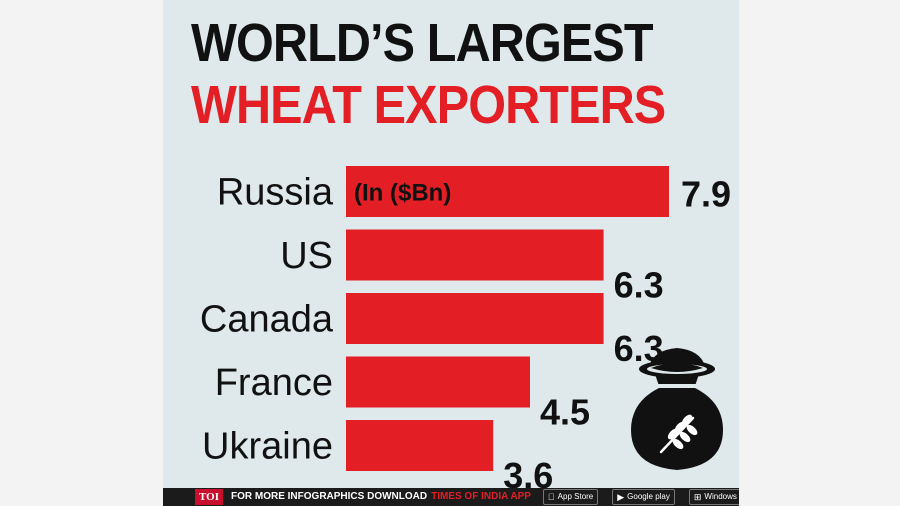 The image size is (900, 506). What do you see at coordinates (428, 105) in the screenshot?
I see `title-line-2: WHEAT EXPORTERS` at bounding box center [428, 105].